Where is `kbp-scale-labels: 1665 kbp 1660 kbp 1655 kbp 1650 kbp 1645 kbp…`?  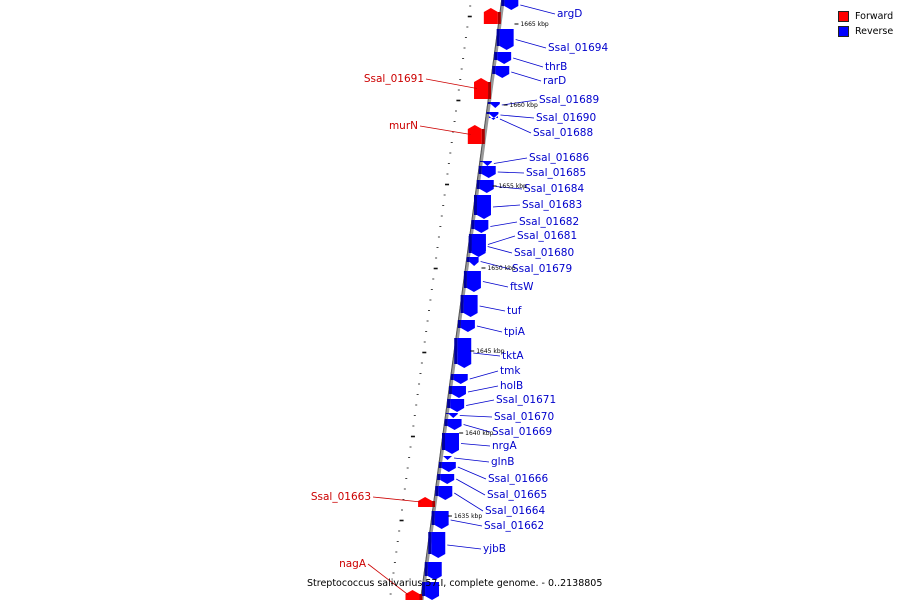
kbp-scale-labels: 1665 kbp 1660 kbp 1655 kbp 1650 kbp 1645 kbp… is located at coordinates (498, 270).